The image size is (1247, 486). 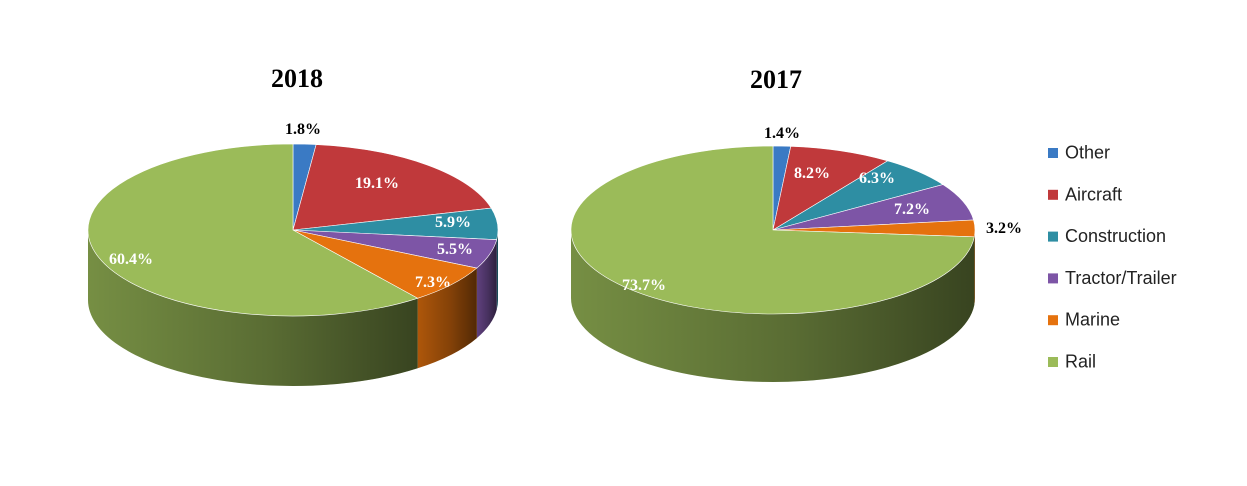 What do you see at coordinates (877, 178) in the screenshot?
I see `data-label-construction: 6.3%` at bounding box center [877, 178].